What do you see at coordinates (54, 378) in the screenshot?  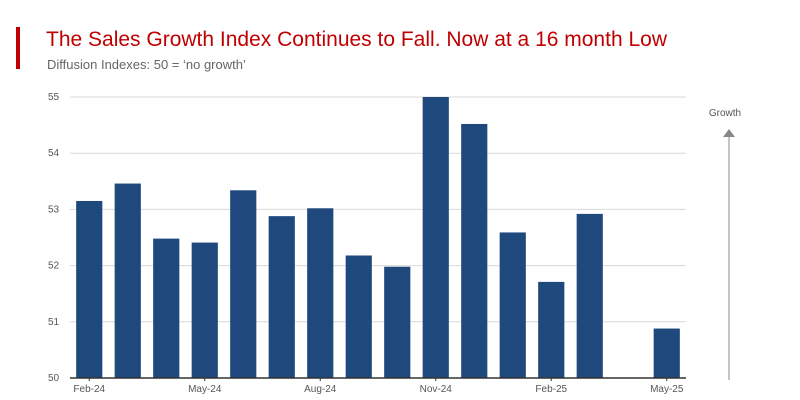 I see `y-tick-label: 50` at bounding box center [54, 378].